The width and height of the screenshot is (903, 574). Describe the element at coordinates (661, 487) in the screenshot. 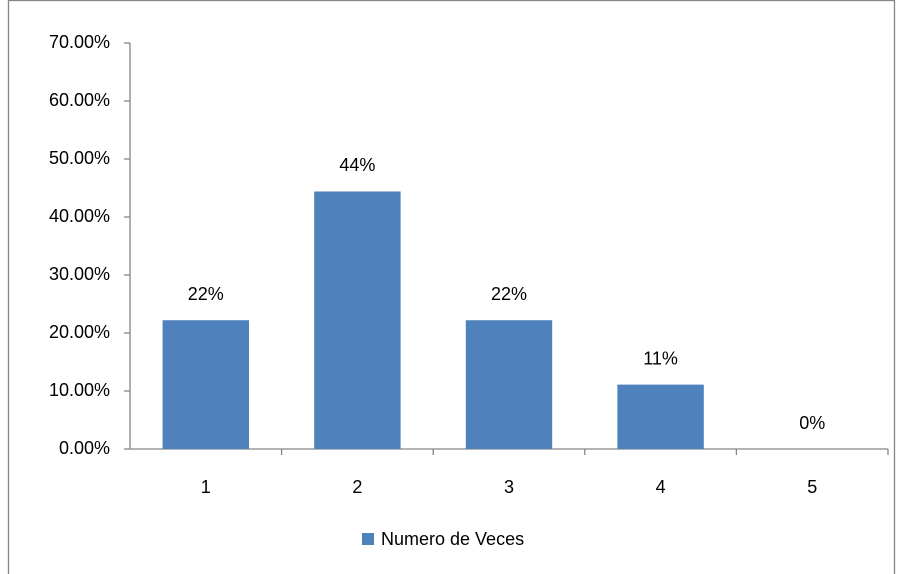

I see `x-tick-label: 4` at that location.